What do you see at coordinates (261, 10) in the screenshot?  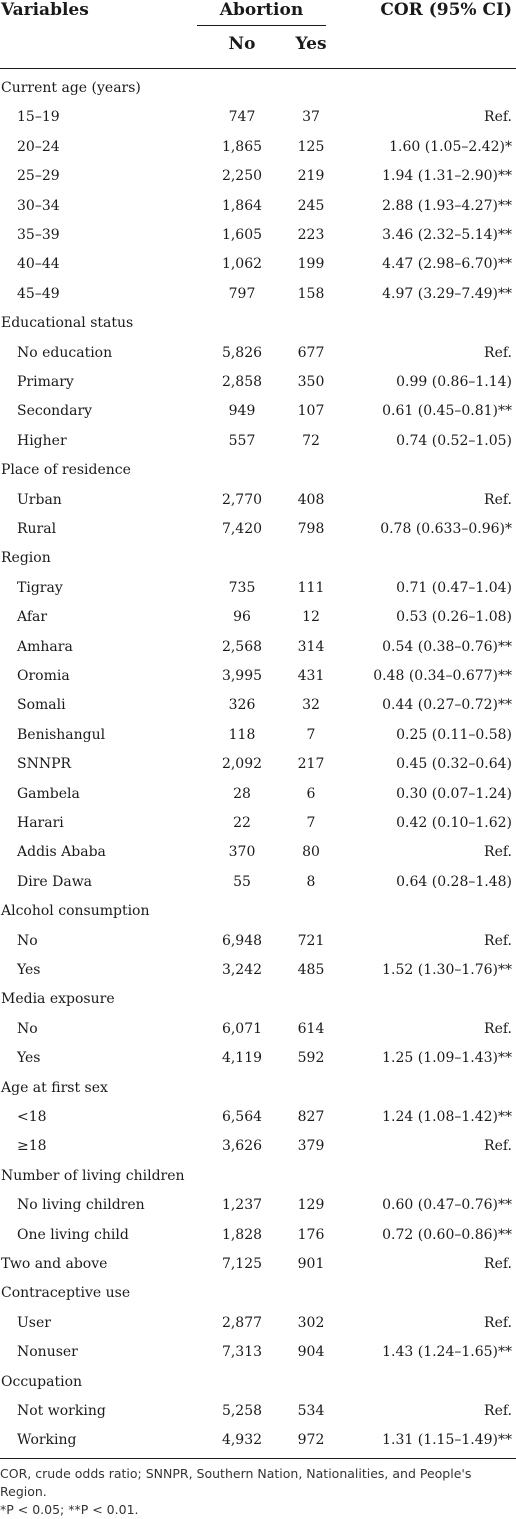 I see `header-abortion: Abortion` at bounding box center [261, 10].